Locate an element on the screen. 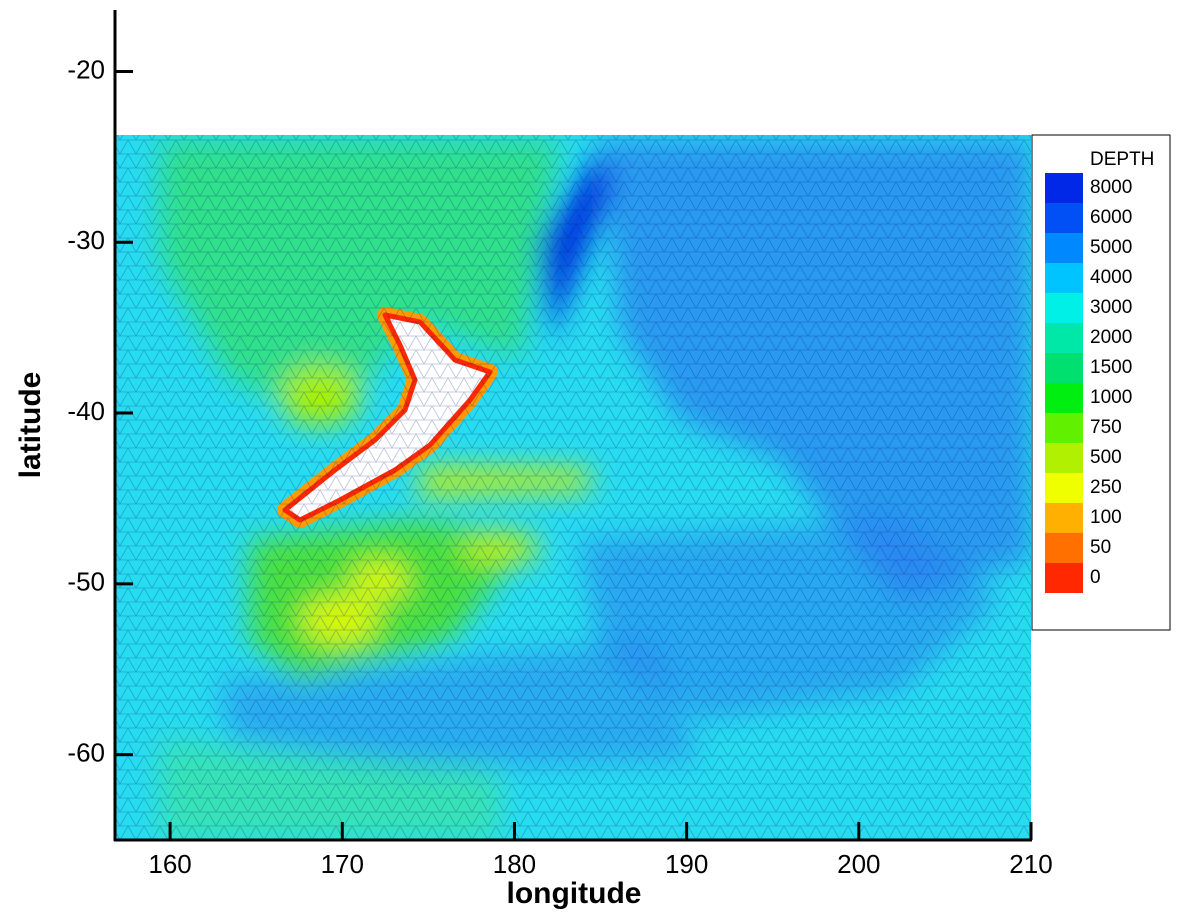 The width and height of the screenshot is (1180, 920). x-tick-label: 190 is located at coordinates (686, 864).